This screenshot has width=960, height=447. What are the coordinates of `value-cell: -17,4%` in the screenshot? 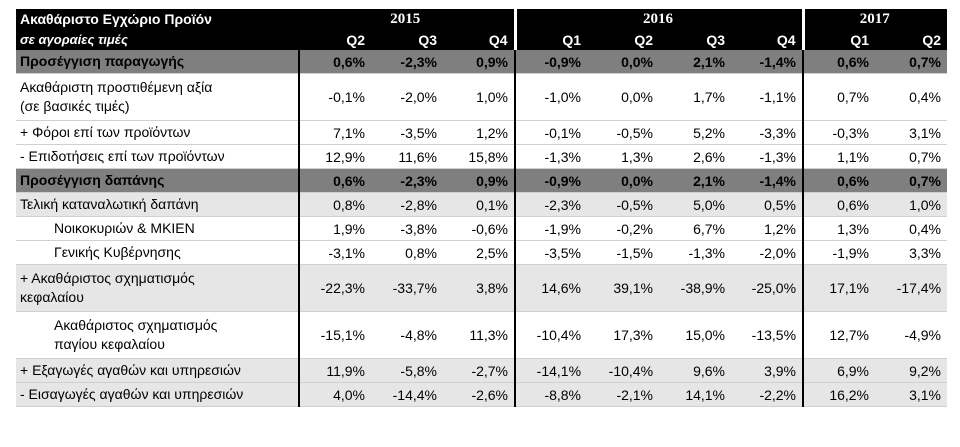 It's located at (911, 288).